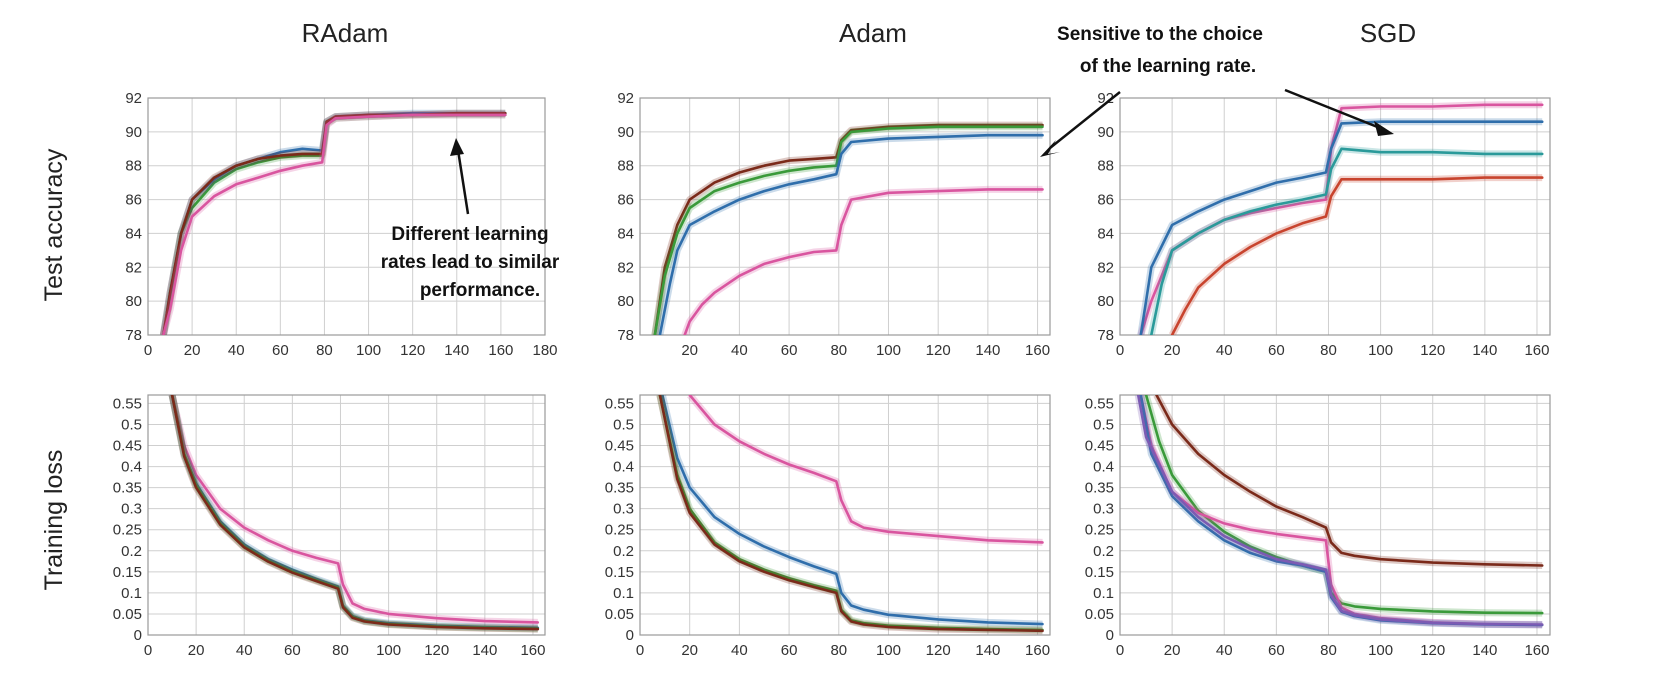  What do you see at coordinates (1105, 267) in the screenshot?
I see `y-tick-label: 82` at bounding box center [1105, 267].